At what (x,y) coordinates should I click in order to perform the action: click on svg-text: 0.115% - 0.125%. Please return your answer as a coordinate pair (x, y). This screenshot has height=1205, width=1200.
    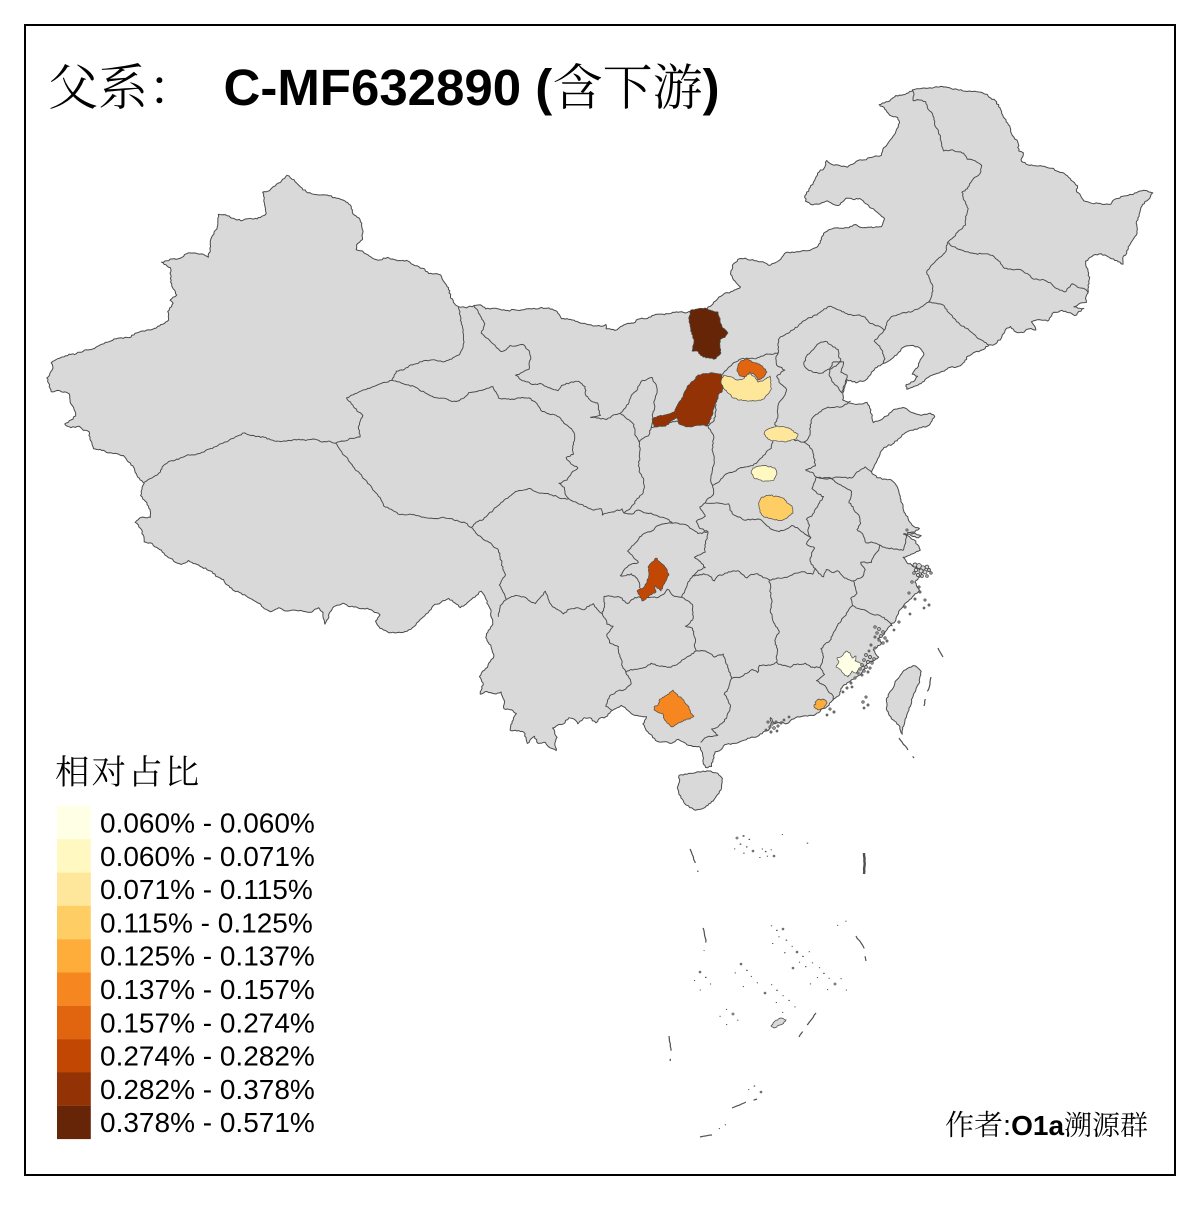
    Looking at the image, I should click on (206, 922).